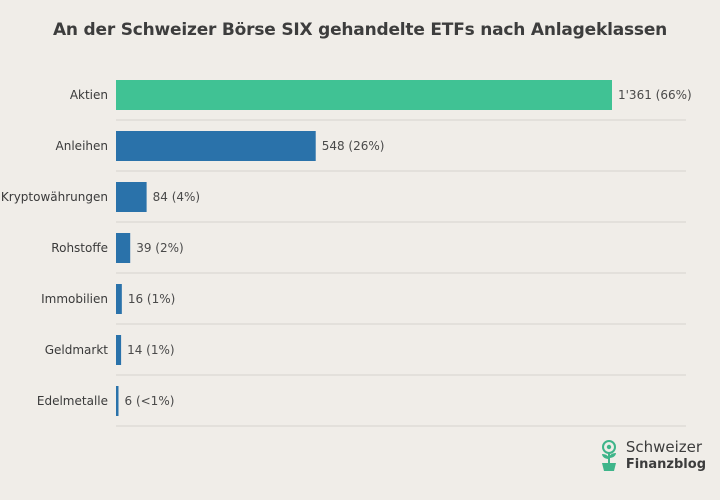 This screenshot has width=720, height=500. I want to click on logo-text-line1: Schweizer, so click(664, 447).